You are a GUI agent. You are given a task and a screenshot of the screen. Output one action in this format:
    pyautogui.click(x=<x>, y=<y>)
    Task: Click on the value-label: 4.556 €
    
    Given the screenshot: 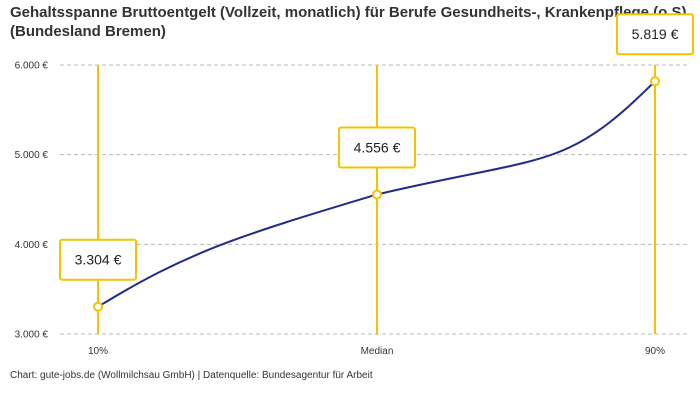 What is the action you would take?
    pyautogui.click(x=377, y=147)
    